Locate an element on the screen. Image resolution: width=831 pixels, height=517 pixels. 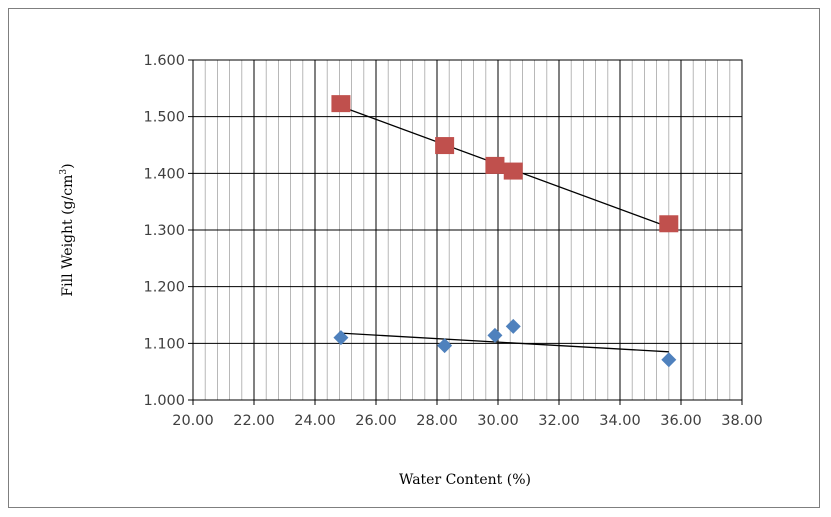
y-axis-title: Fill Weight (g/cm3) is located at coordinates (67, 229).